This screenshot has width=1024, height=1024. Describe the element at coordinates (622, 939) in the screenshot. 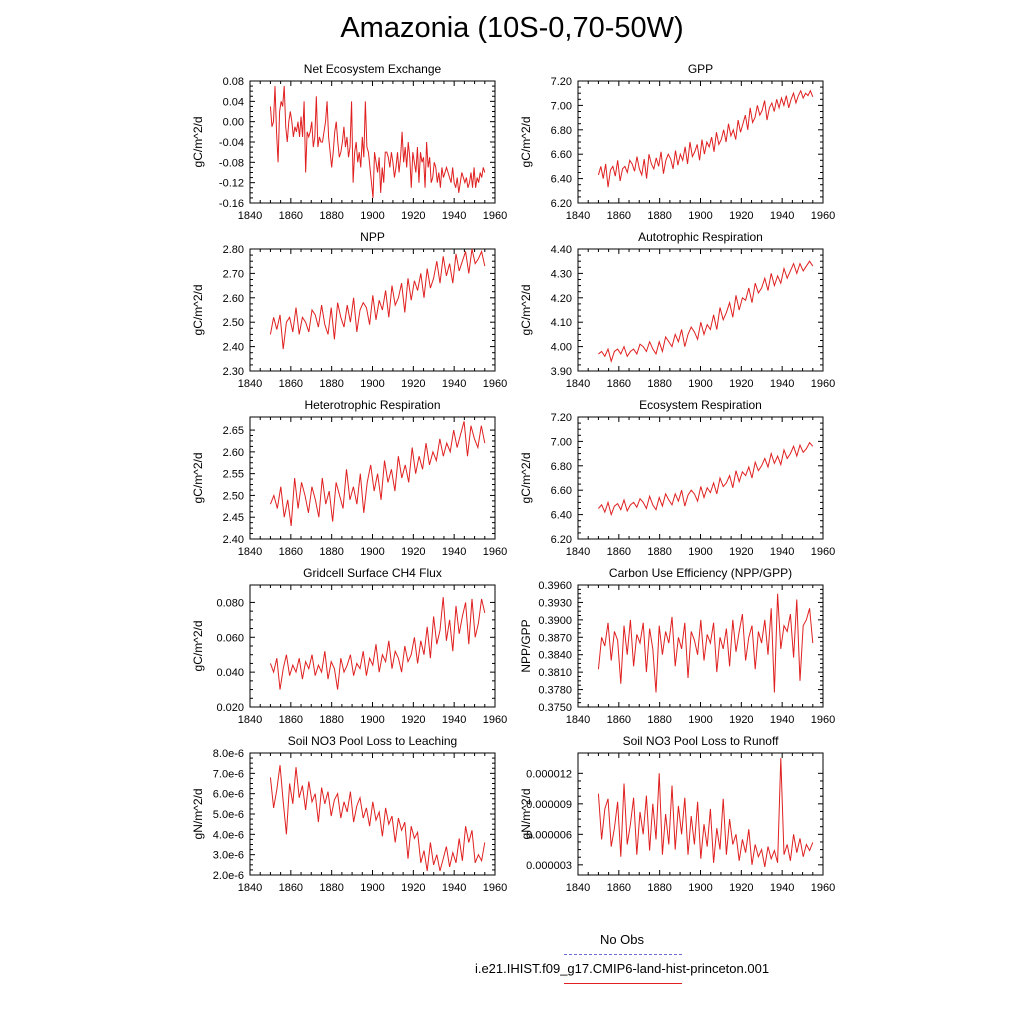

I see `legend-obs-label: No Obs` at that location.